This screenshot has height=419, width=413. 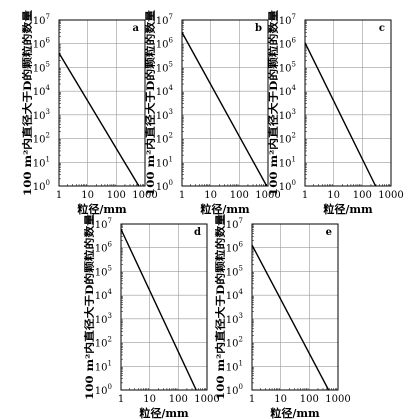 I want to click on series-line-b, so click(x=224, y=109).